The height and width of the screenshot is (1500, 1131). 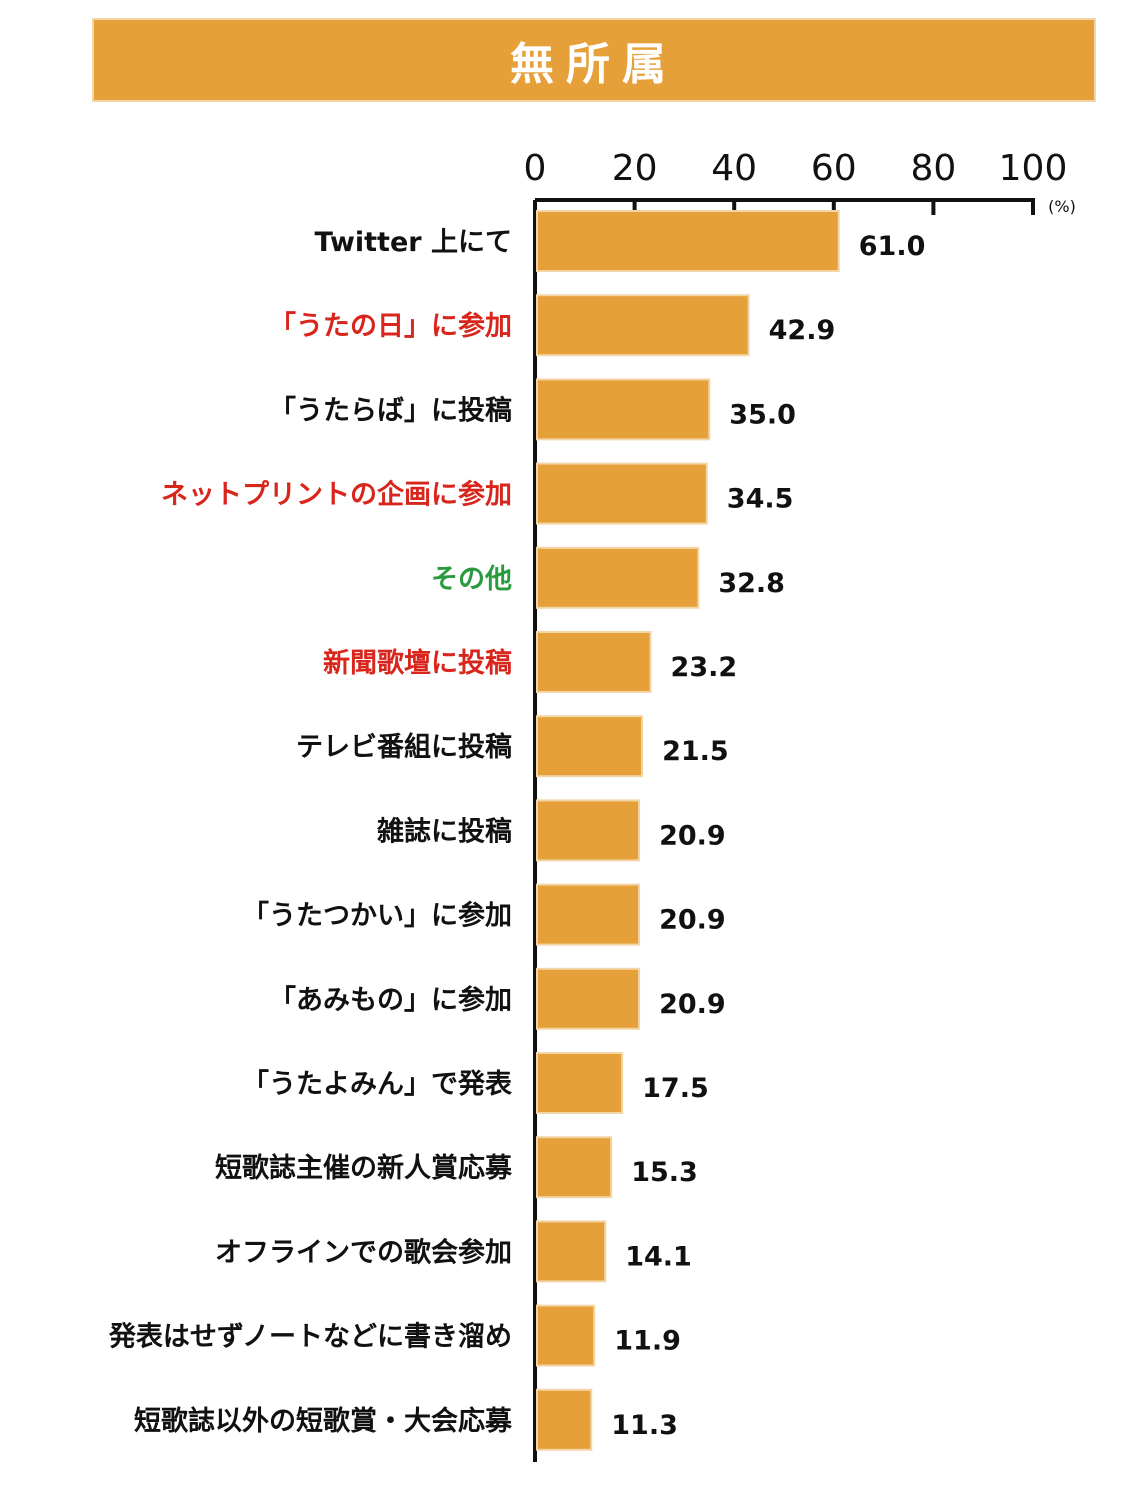 I want to click on category-label: 短歌誌主催の新人賞応募, so click(x=364, y=1168).